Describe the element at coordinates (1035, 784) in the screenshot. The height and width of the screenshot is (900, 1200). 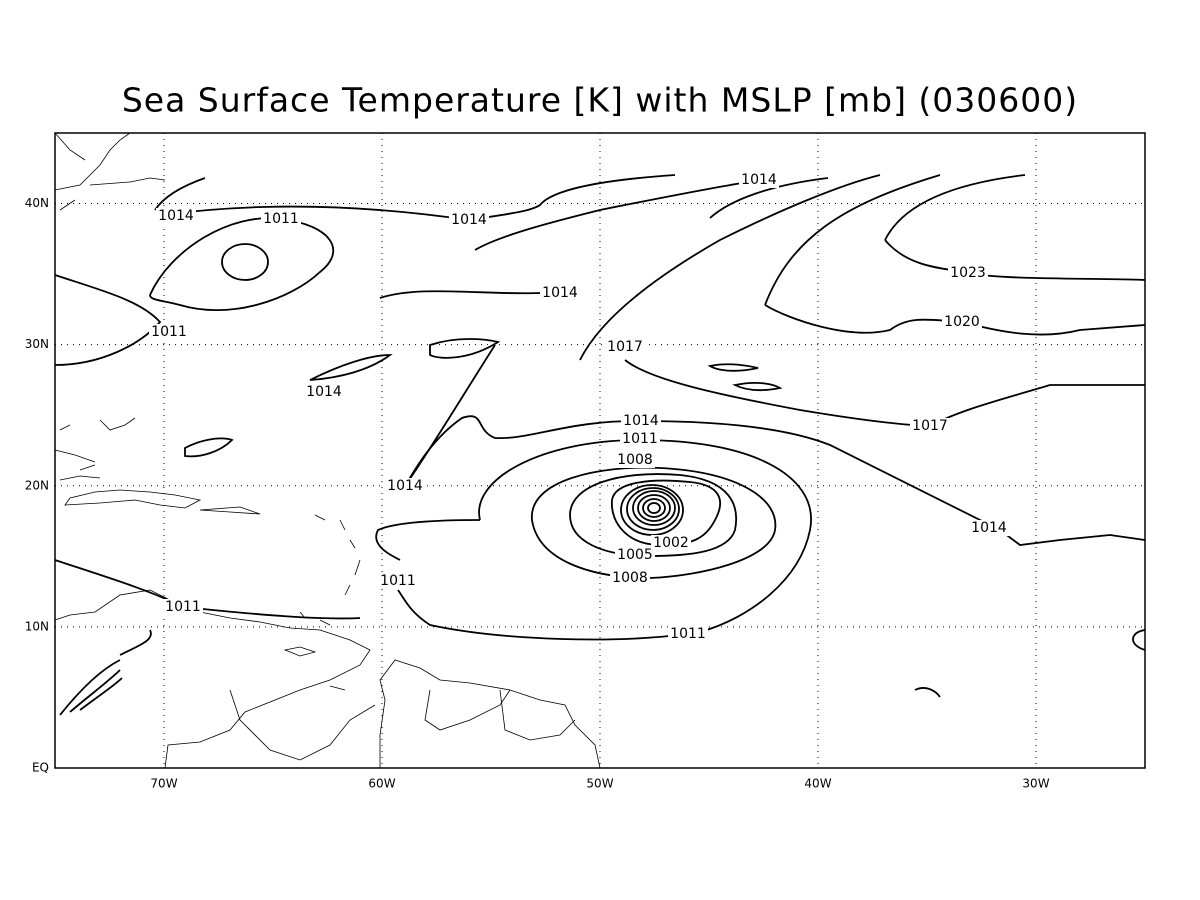
I see `lon-tick-label: 30W` at that location.